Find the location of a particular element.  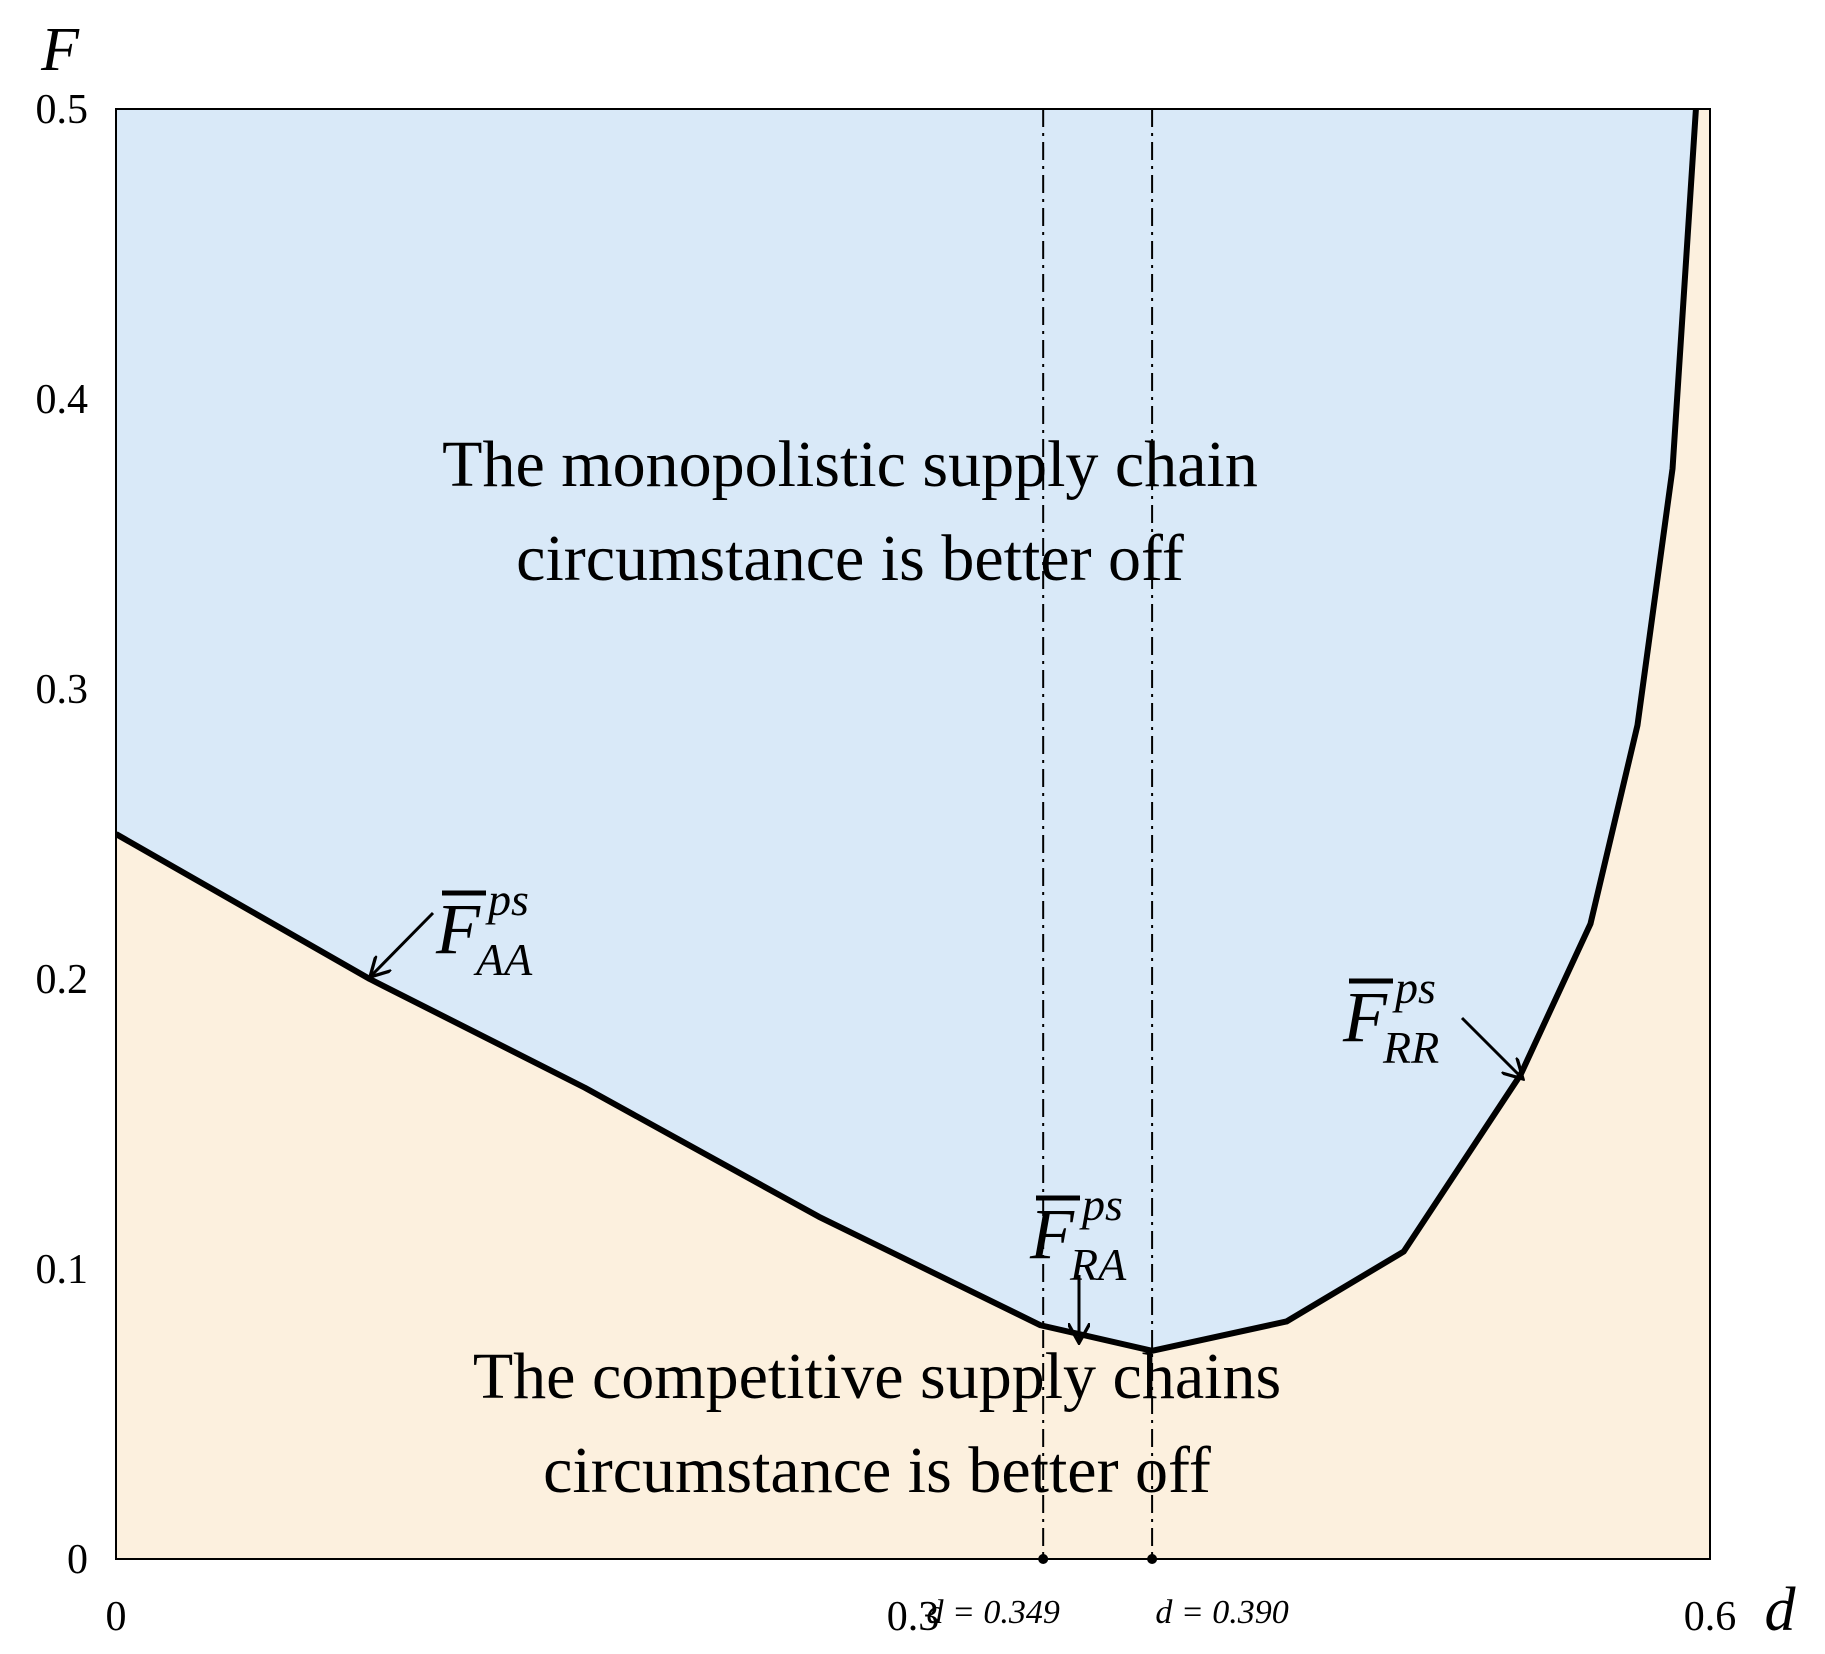

x-tick-label: 0.3 is located at coordinates (913, 1617).